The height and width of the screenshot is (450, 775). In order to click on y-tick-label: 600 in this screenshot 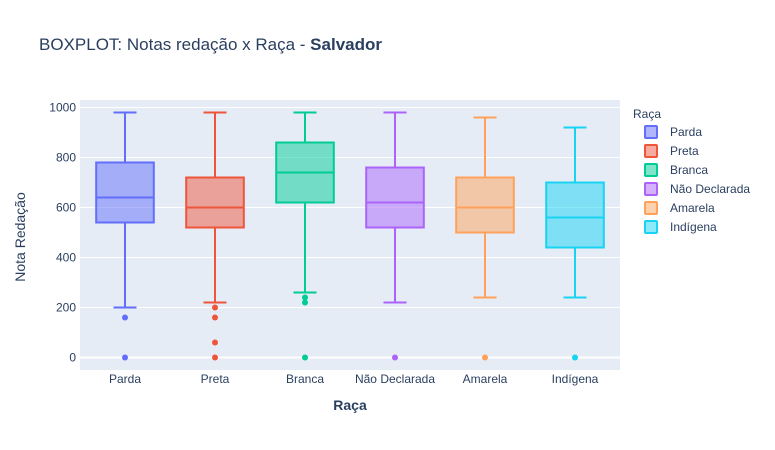, I will do `click(66, 208)`.